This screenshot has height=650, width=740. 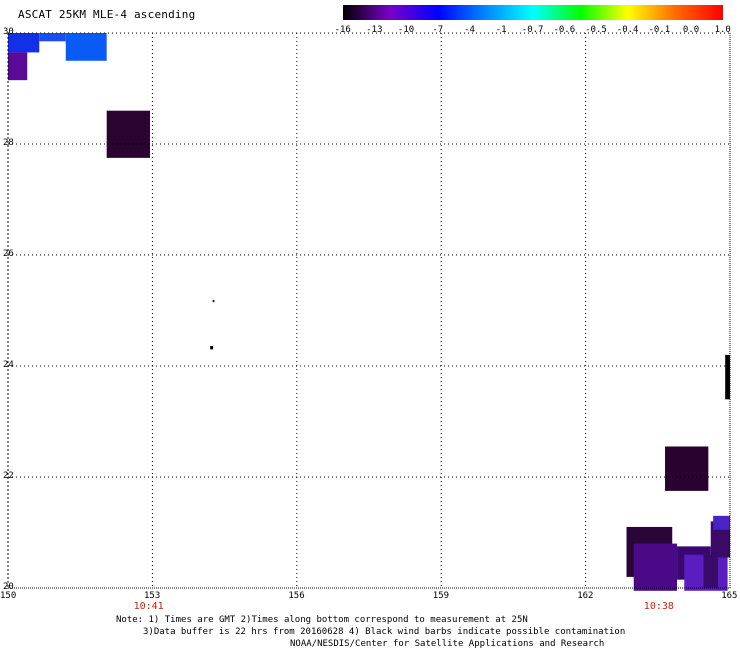 What do you see at coordinates (8, 254) in the screenshot?
I see `lat-label: 26` at bounding box center [8, 254].